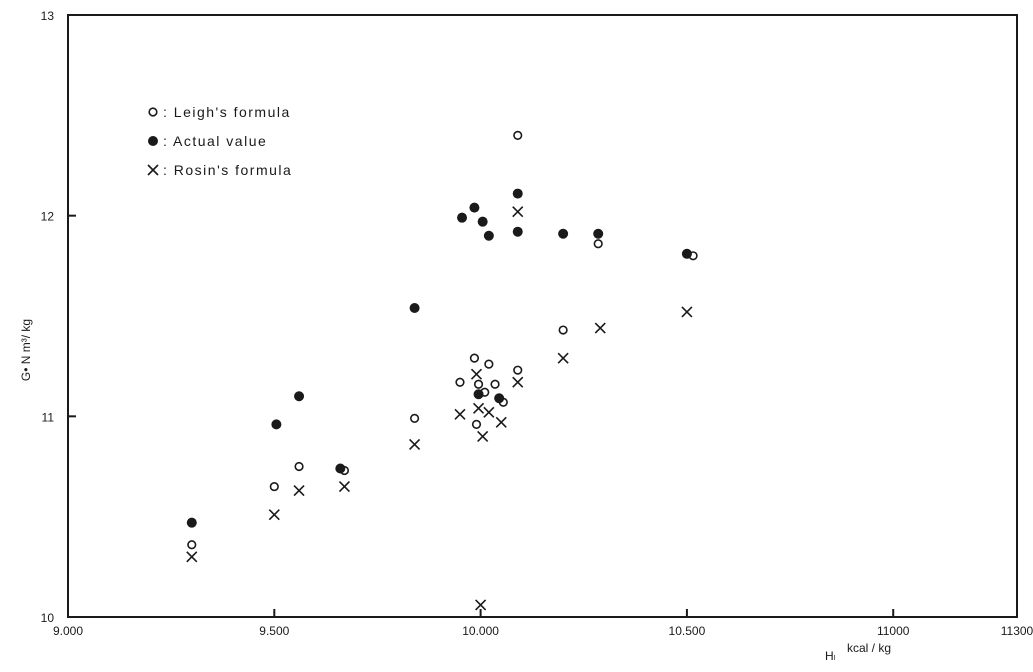 Image resolution: width=1033 pixels, height=672 pixels. What do you see at coordinates (48, 618) in the screenshot?
I see `y-tick-label: 10` at bounding box center [48, 618].